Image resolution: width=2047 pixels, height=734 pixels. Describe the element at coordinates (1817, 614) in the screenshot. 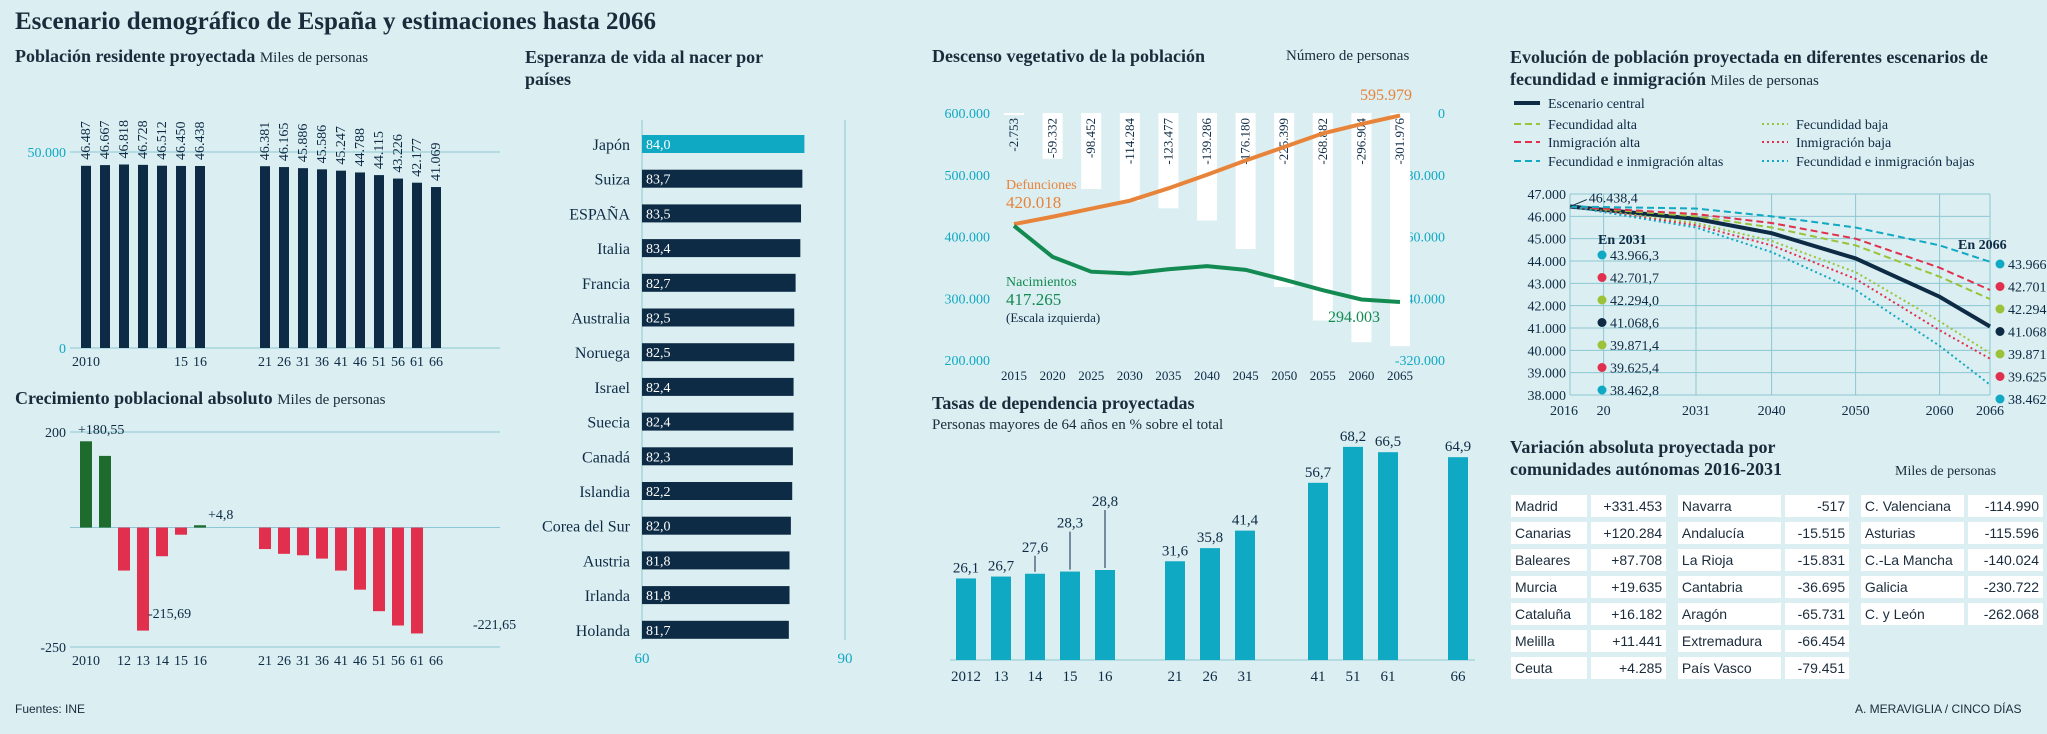

I see `variacion-value: -65.731` at that location.